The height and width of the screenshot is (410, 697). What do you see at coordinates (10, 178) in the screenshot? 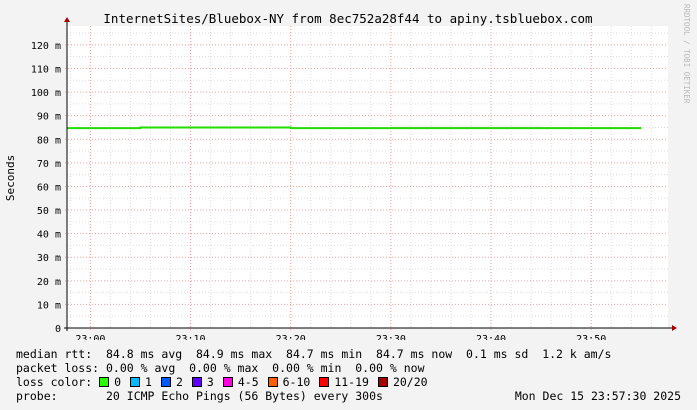
I see `y-axis-label: Seconds` at bounding box center [10, 178].